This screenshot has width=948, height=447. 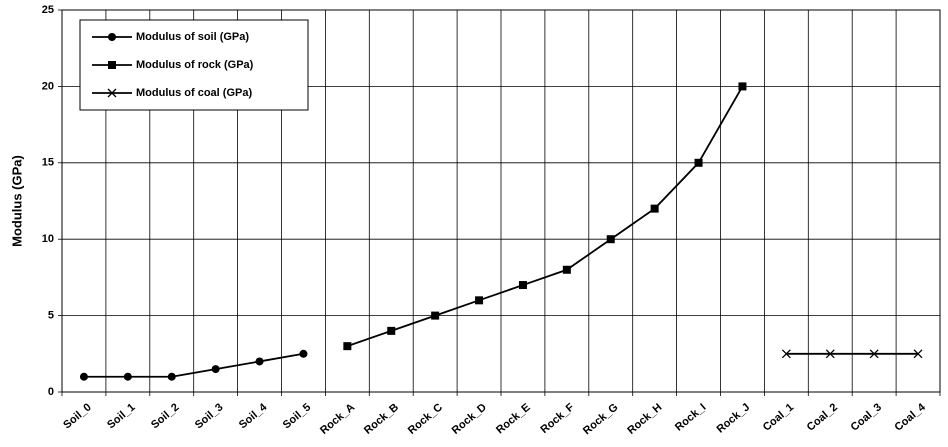 What do you see at coordinates (16, 201) in the screenshot?
I see `y-axis-label: Modulus (GPa)` at bounding box center [16, 201].